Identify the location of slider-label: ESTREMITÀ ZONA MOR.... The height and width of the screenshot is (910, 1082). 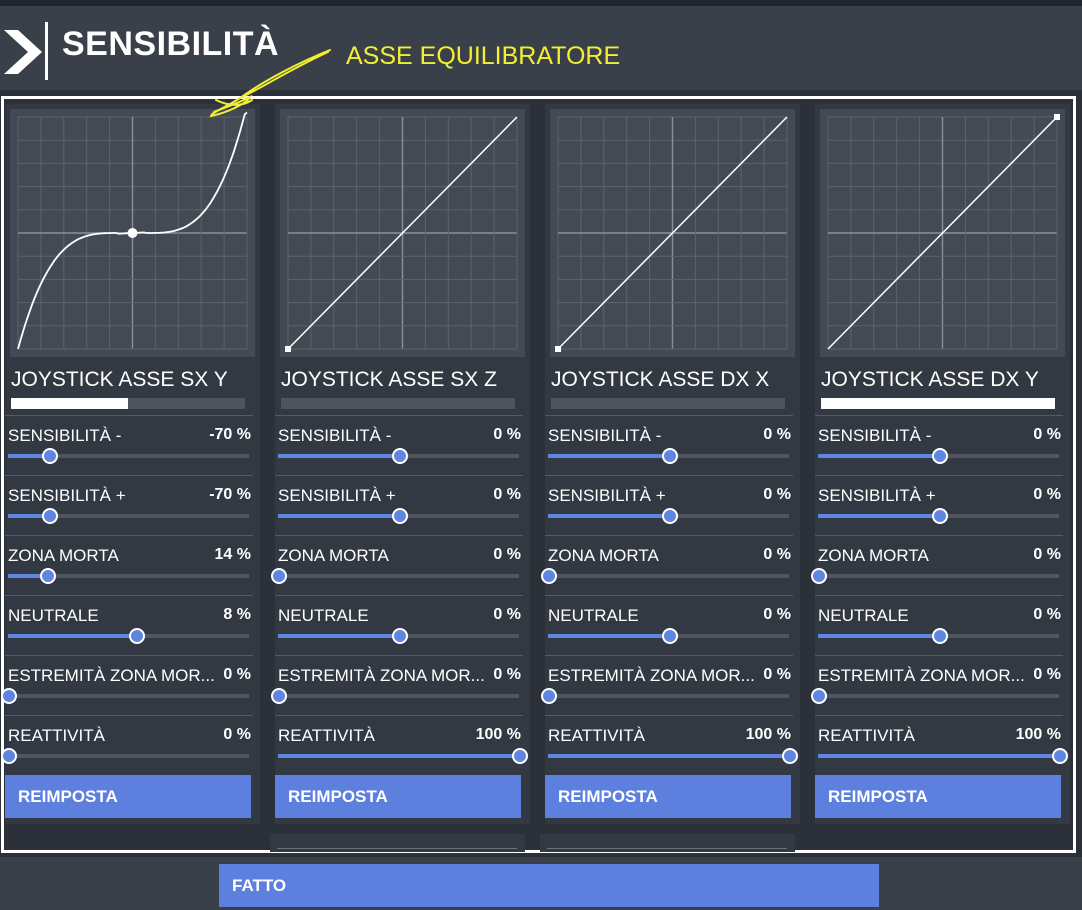
(921, 675).